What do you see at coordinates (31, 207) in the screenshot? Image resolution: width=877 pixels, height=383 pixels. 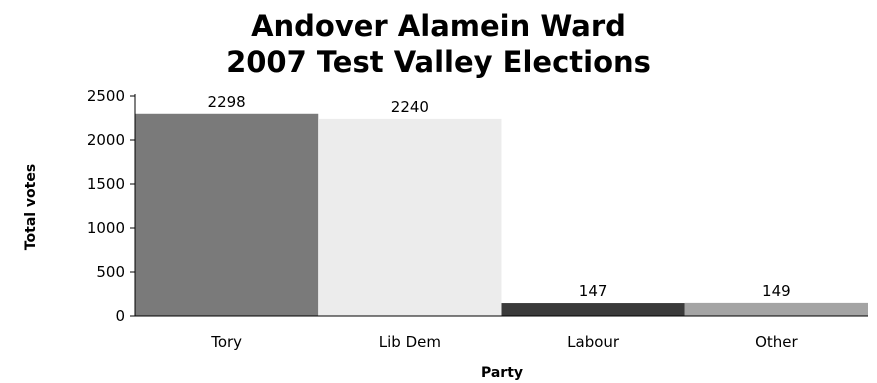 I see `y-axis-title: Total votes` at bounding box center [31, 207].